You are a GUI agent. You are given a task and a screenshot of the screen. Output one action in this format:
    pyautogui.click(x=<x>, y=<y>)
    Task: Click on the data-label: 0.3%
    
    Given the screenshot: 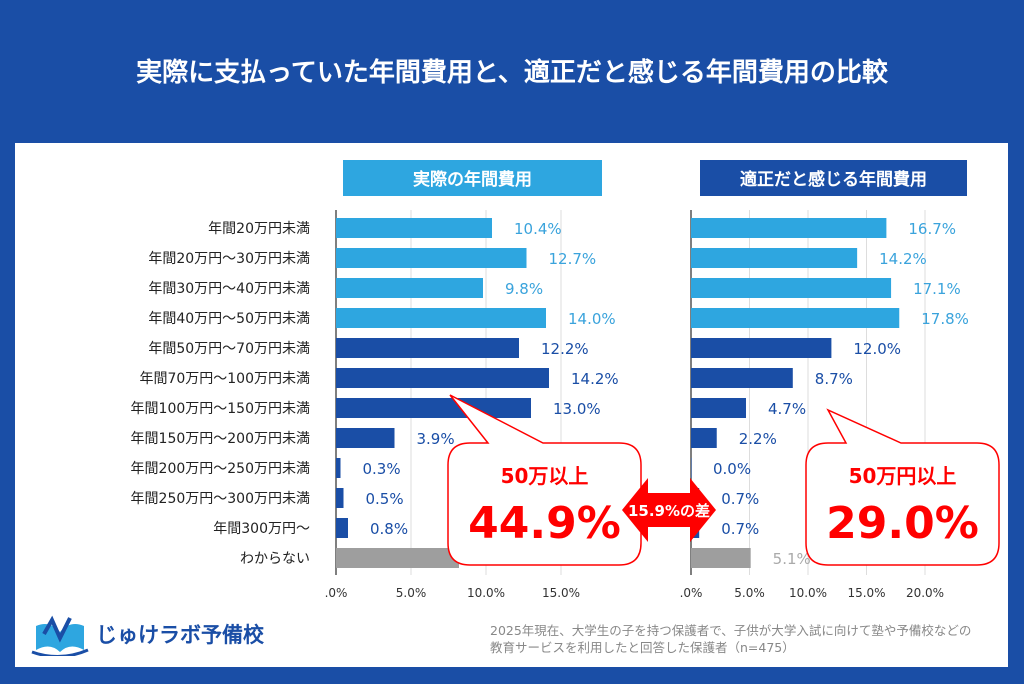 What is the action you would take?
    pyautogui.click(x=382, y=469)
    